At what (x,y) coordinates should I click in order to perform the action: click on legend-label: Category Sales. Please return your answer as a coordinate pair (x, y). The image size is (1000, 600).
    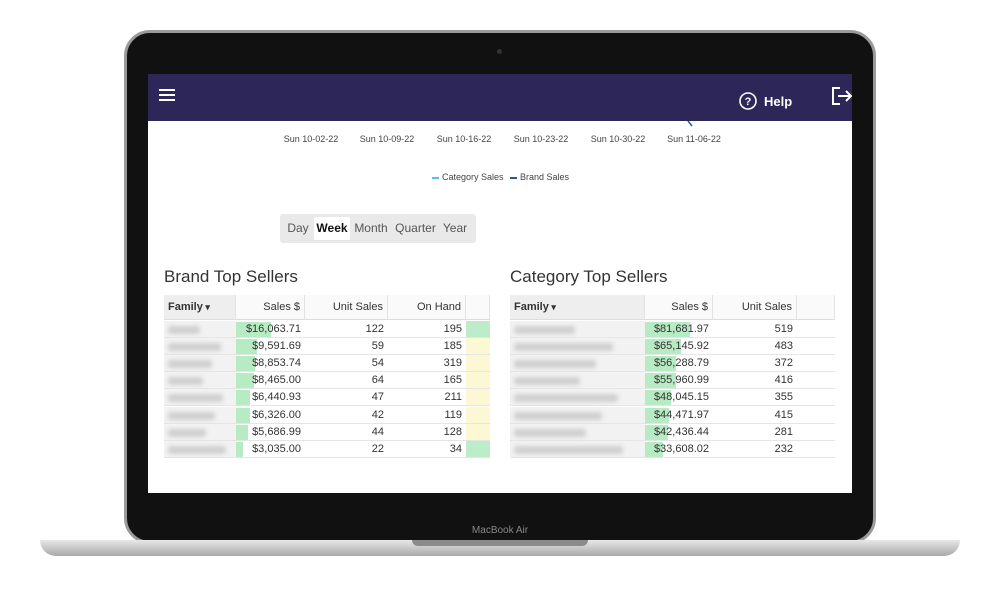
    Looking at the image, I should click on (473, 177).